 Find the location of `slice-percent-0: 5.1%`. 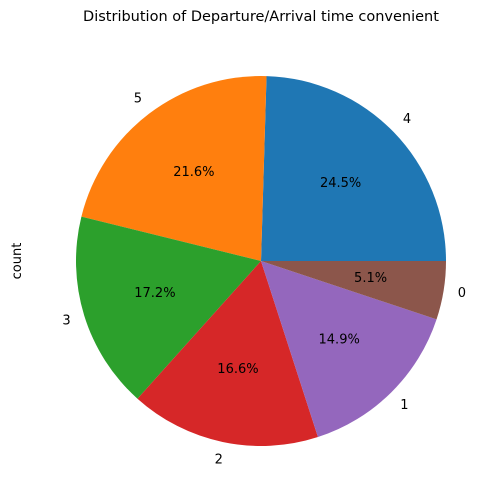

slice-percent-0: 5.1% is located at coordinates (370, 278).